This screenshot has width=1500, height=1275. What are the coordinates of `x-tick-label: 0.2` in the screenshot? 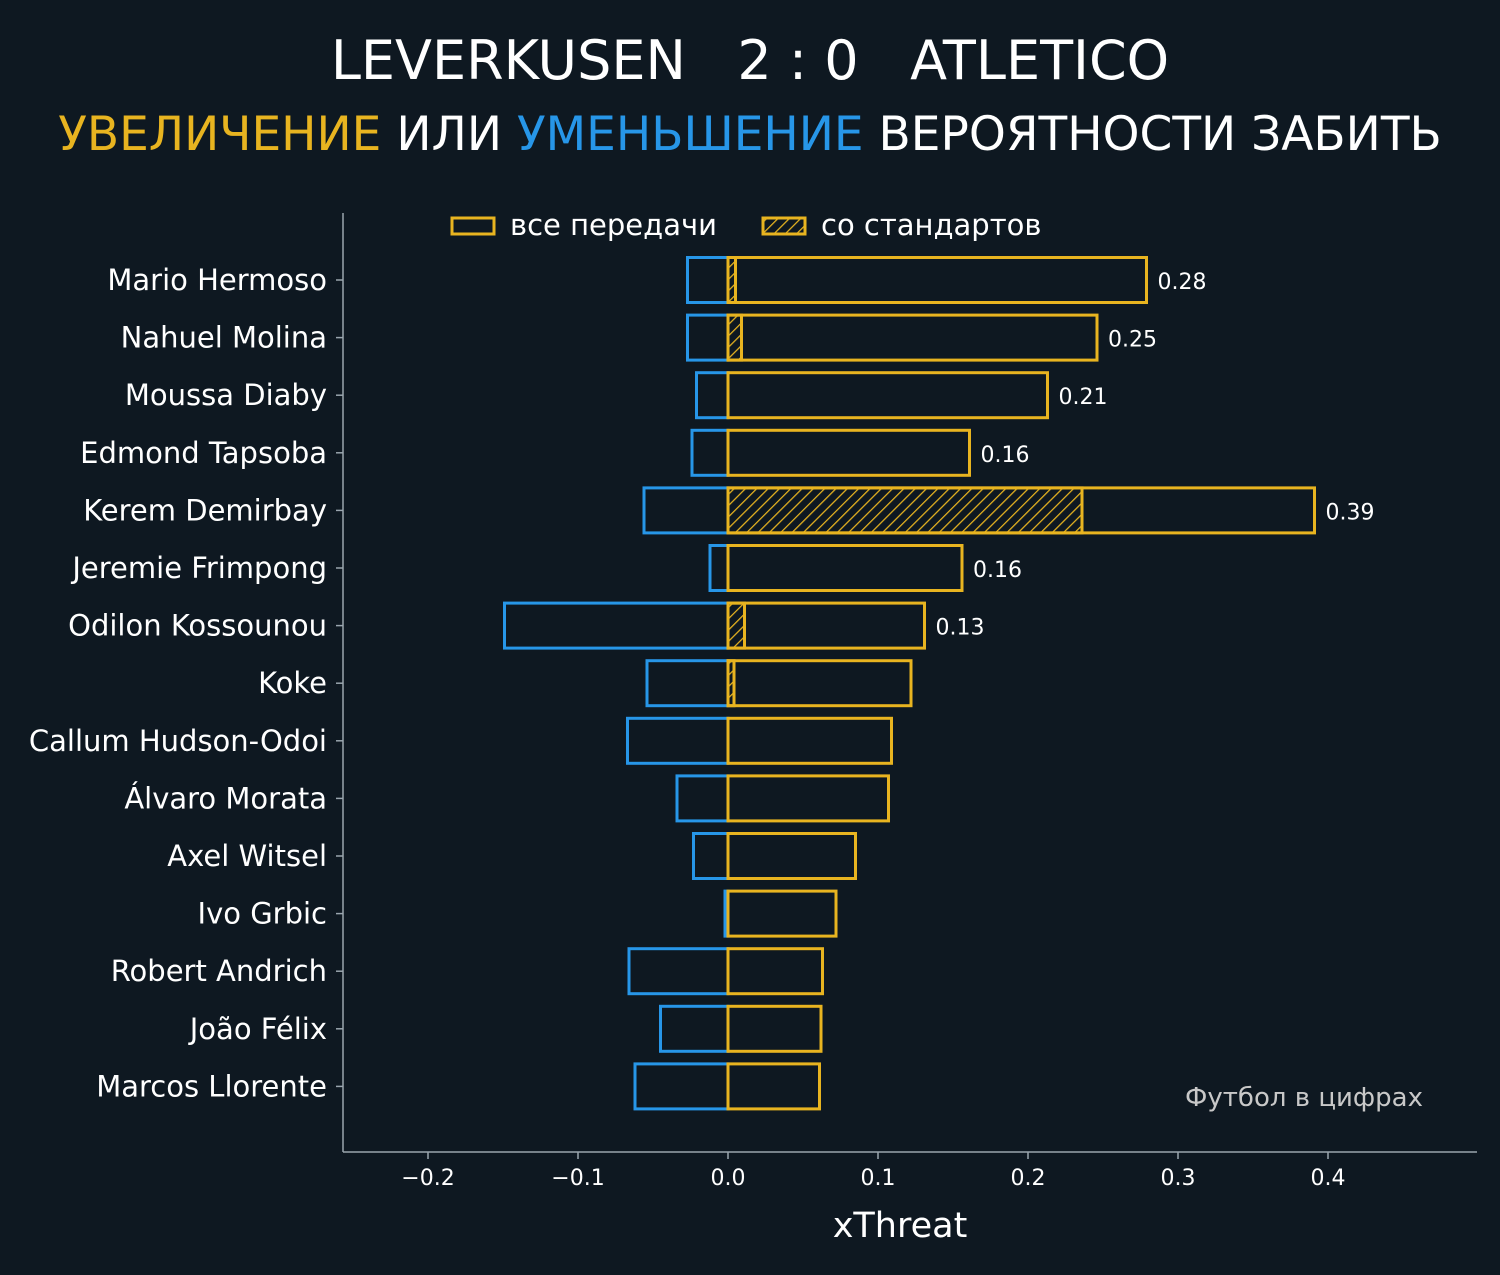 It's located at (1028, 1178).